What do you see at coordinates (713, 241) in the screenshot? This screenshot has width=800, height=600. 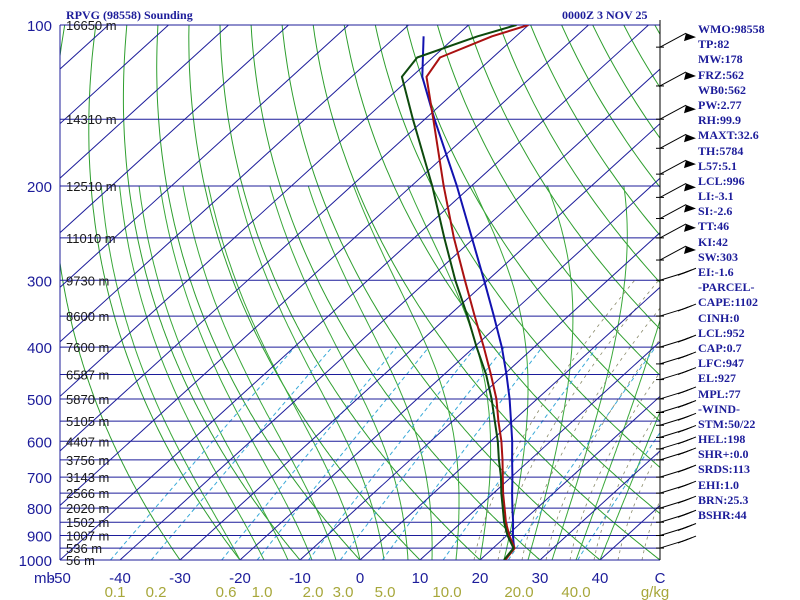 I see `index-item: KI:42` at bounding box center [713, 241].